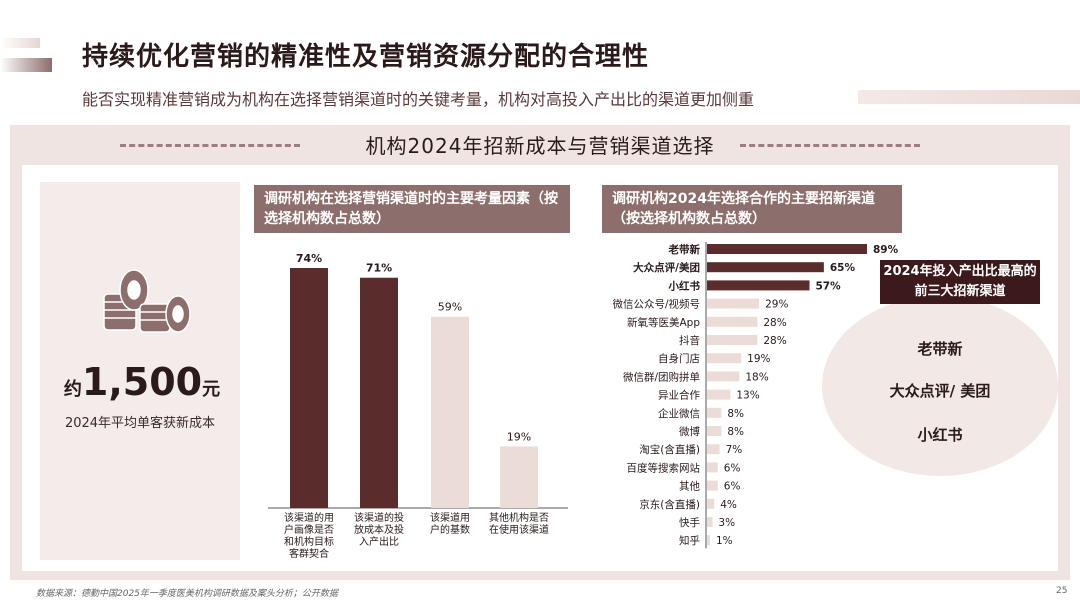  Describe the element at coordinates (684, 249) in the screenshot. I see `y-tick-label: 老带新` at that location.